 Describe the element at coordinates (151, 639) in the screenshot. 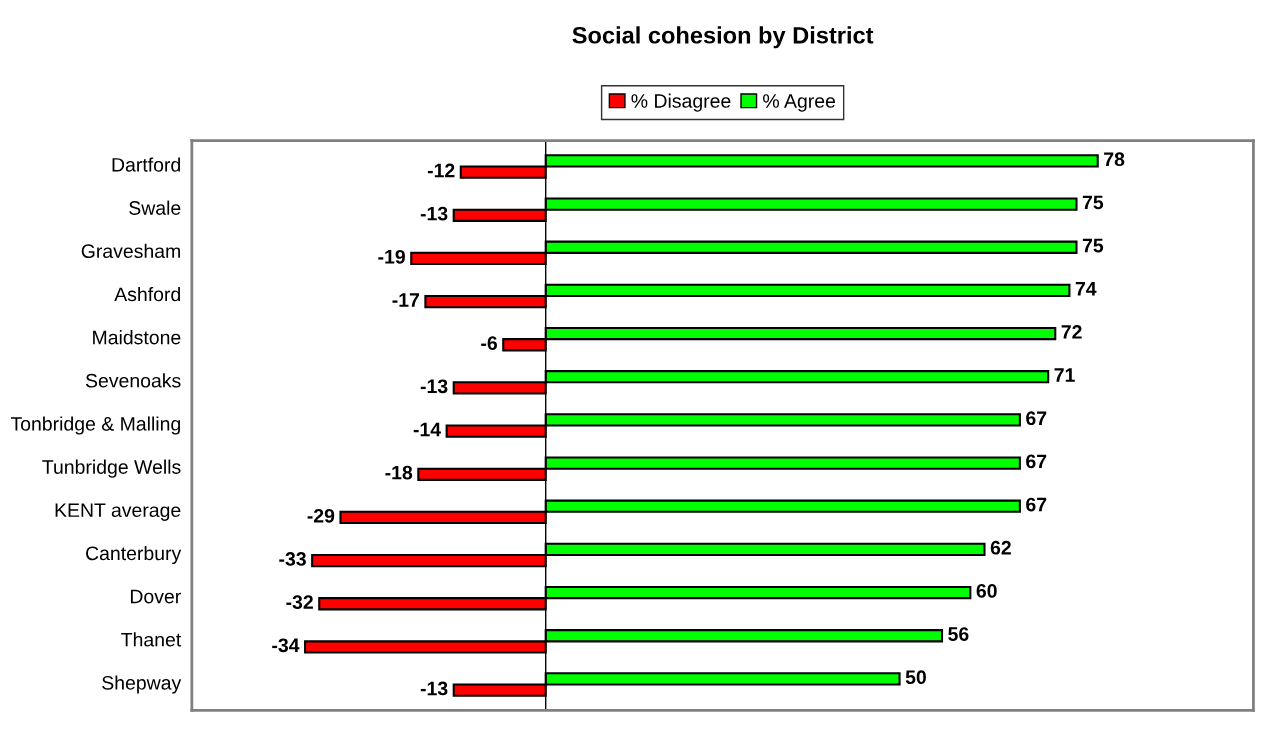

I see `y-tick-label: Thanet` at that location.